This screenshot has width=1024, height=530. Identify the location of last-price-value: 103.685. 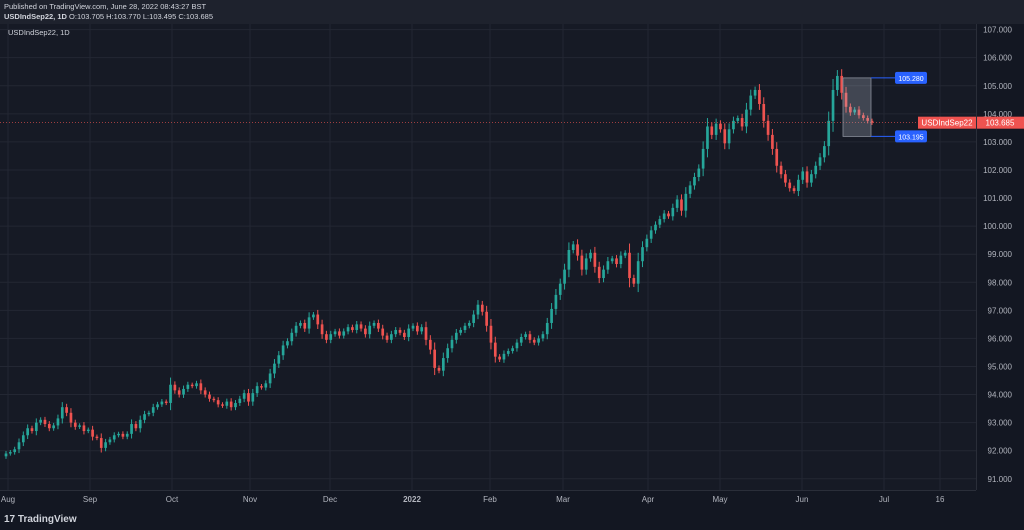
(1000, 123).